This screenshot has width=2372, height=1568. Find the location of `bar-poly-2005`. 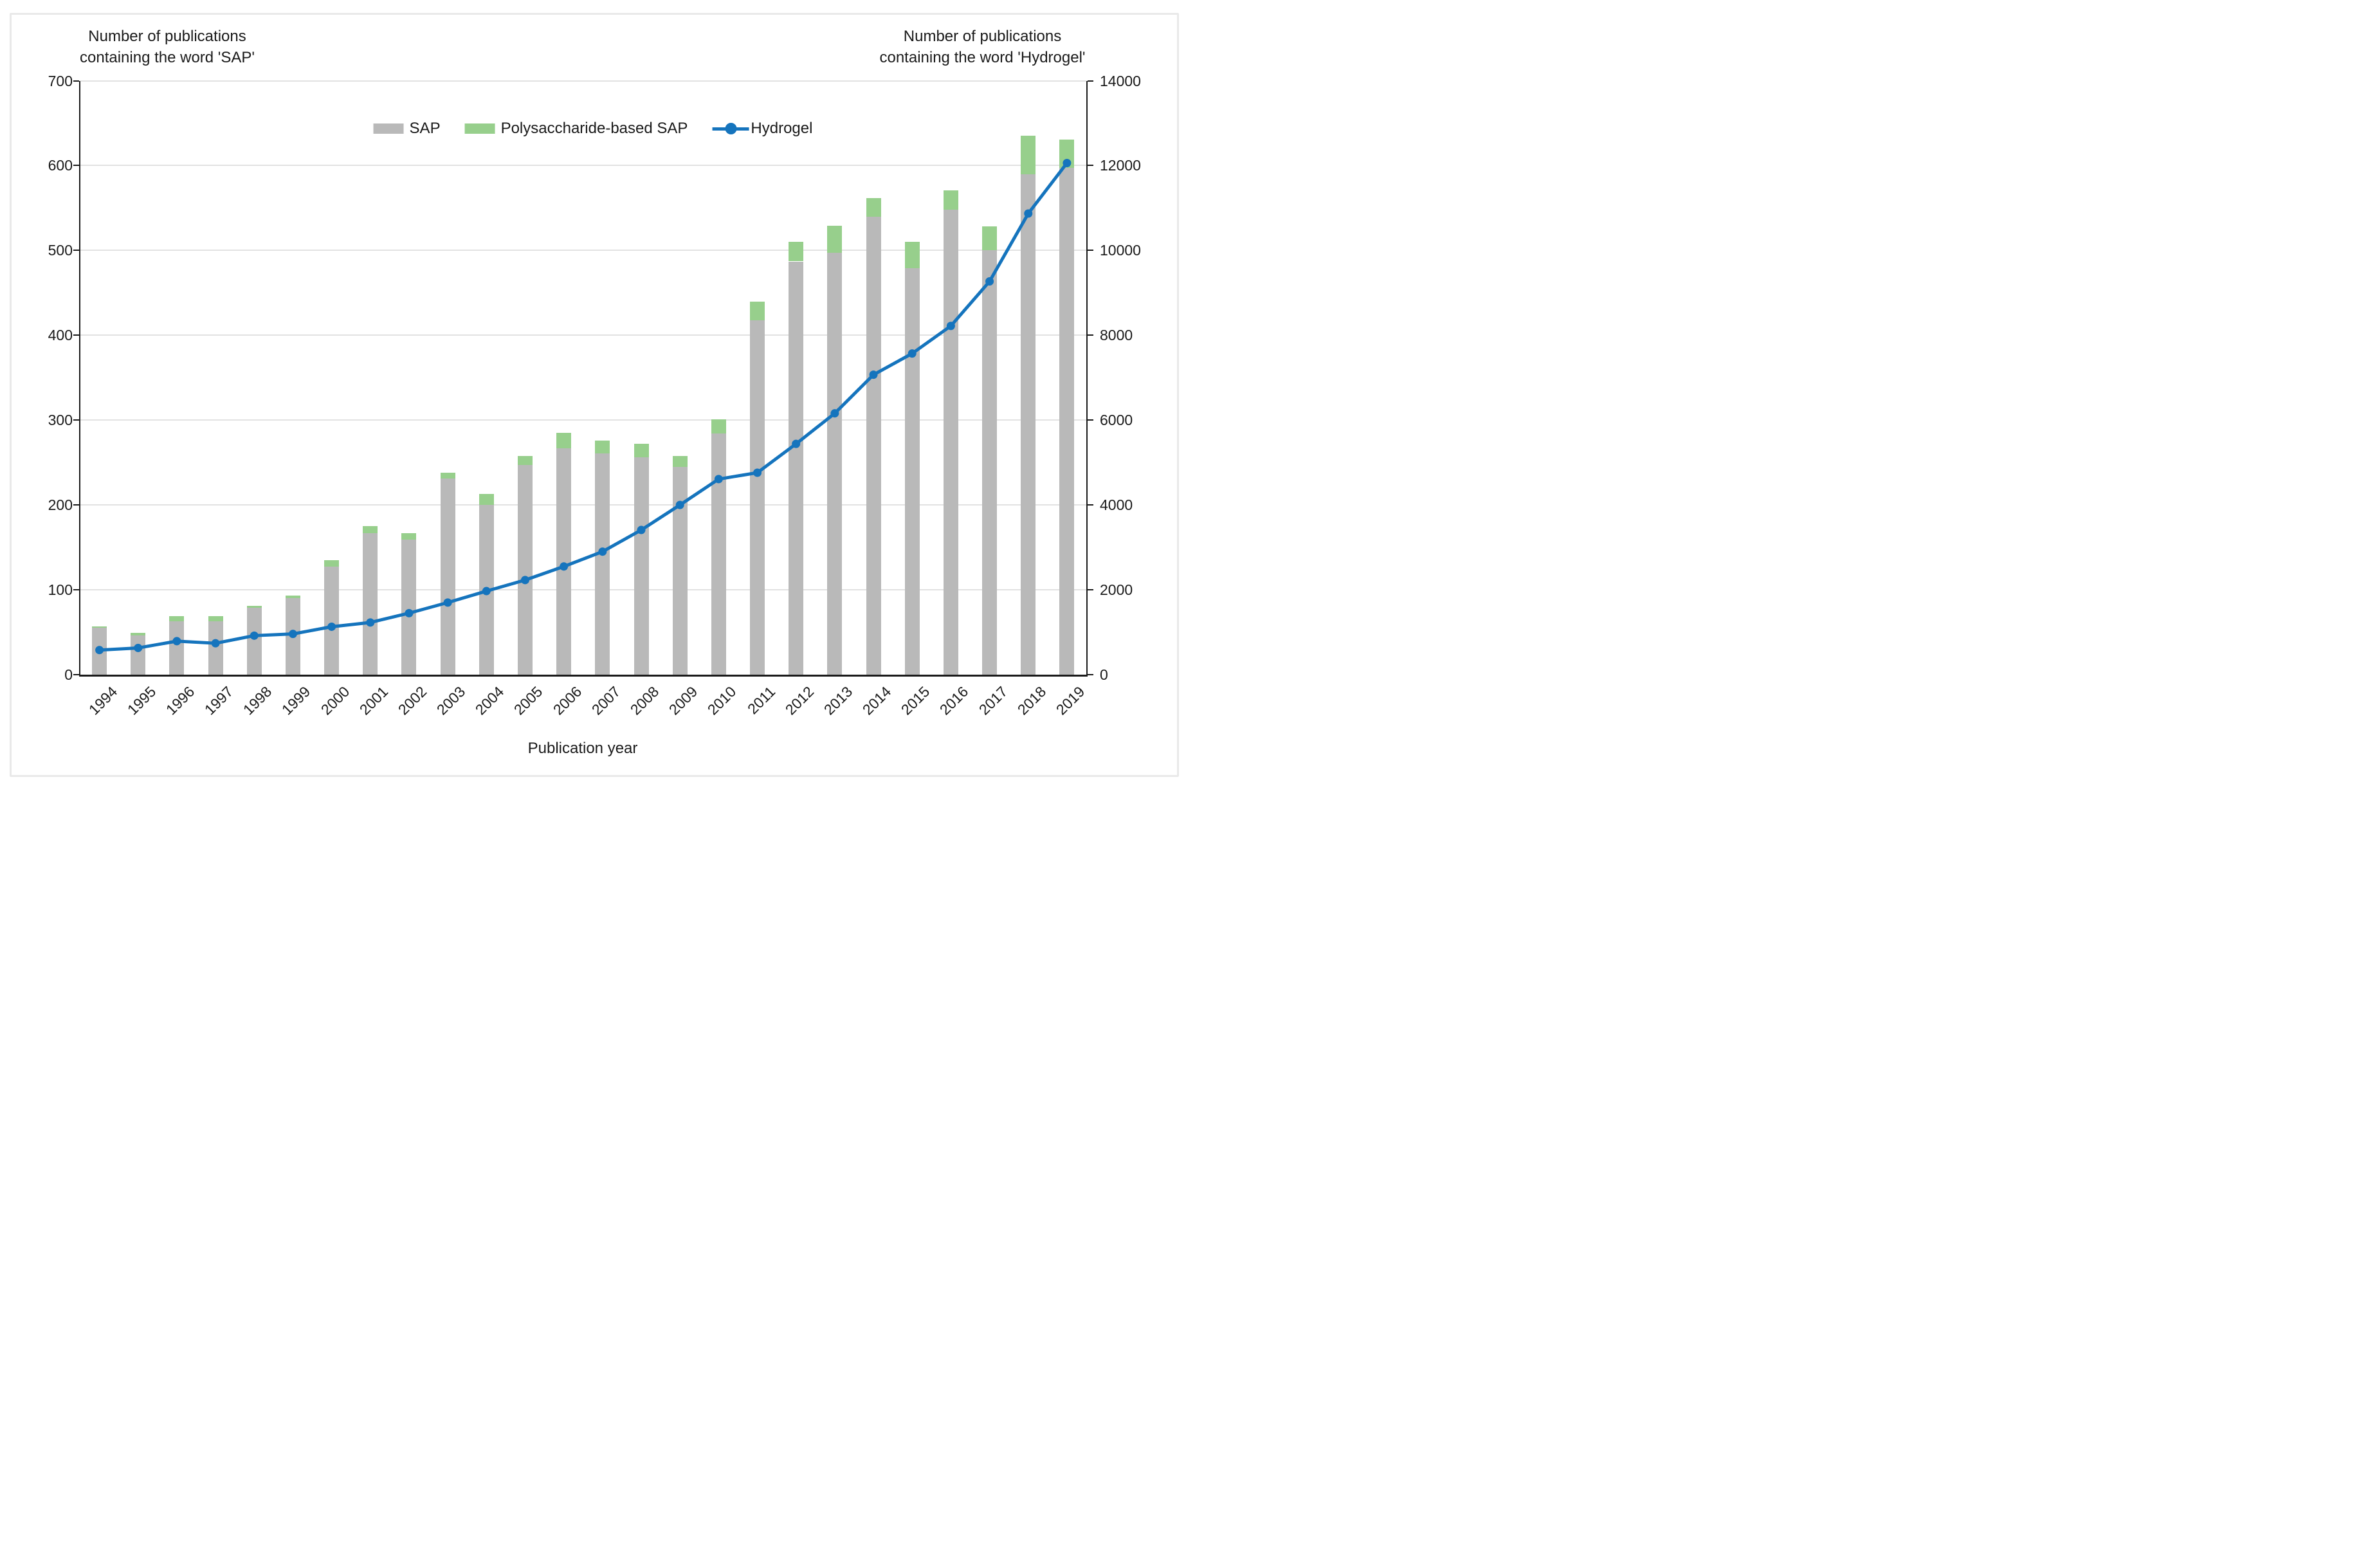

bar-poly-2005 is located at coordinates (525, 460).